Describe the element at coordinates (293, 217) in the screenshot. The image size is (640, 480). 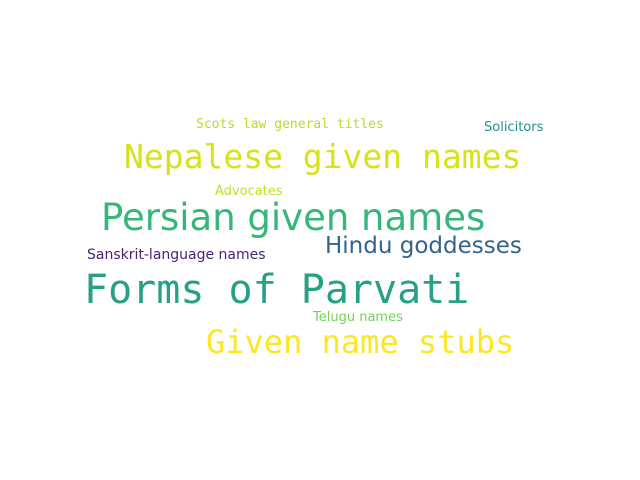
I see `word-persian-given-names: Persian given names` at that location.